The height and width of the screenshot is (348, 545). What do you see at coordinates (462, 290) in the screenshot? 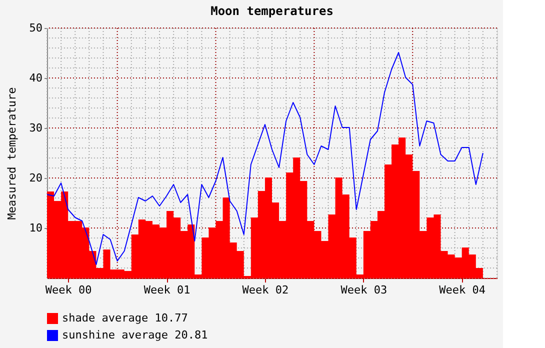
I see `x-tick-label: Week 04` at bounding box center [462, 290].